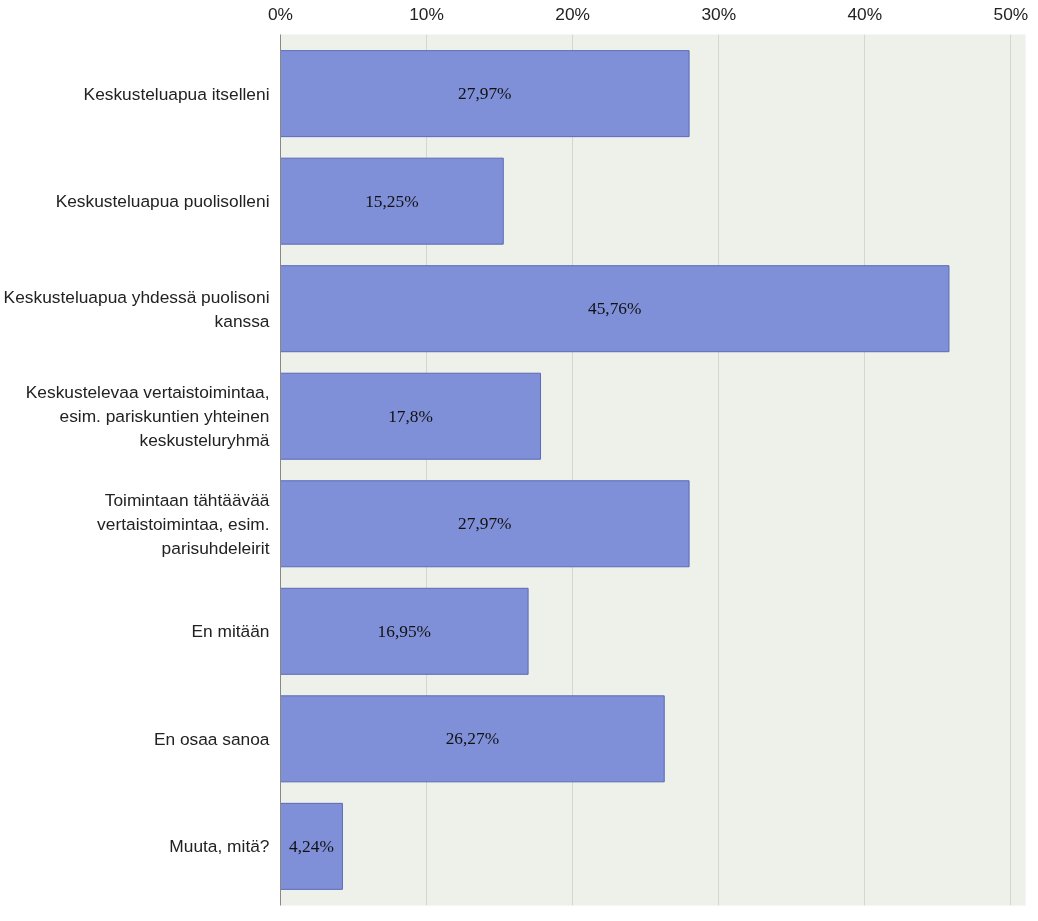 The image size is (1038, 921). What do you see at coordinates (426, 13) in the screenshot?
I see `x-tick-label: 10%` at bounding box center [426, 13].